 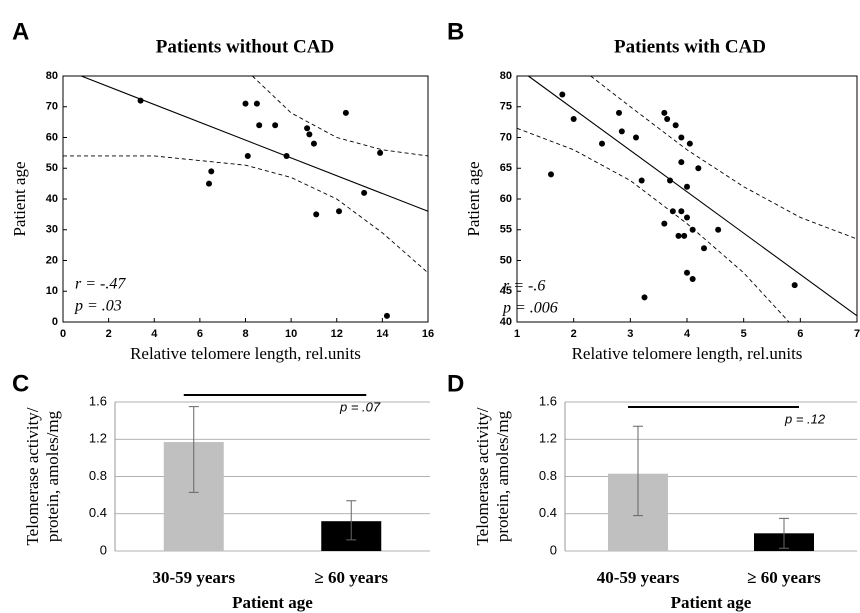 I want to click on panel-letter: D, so click(x=455, y=383).